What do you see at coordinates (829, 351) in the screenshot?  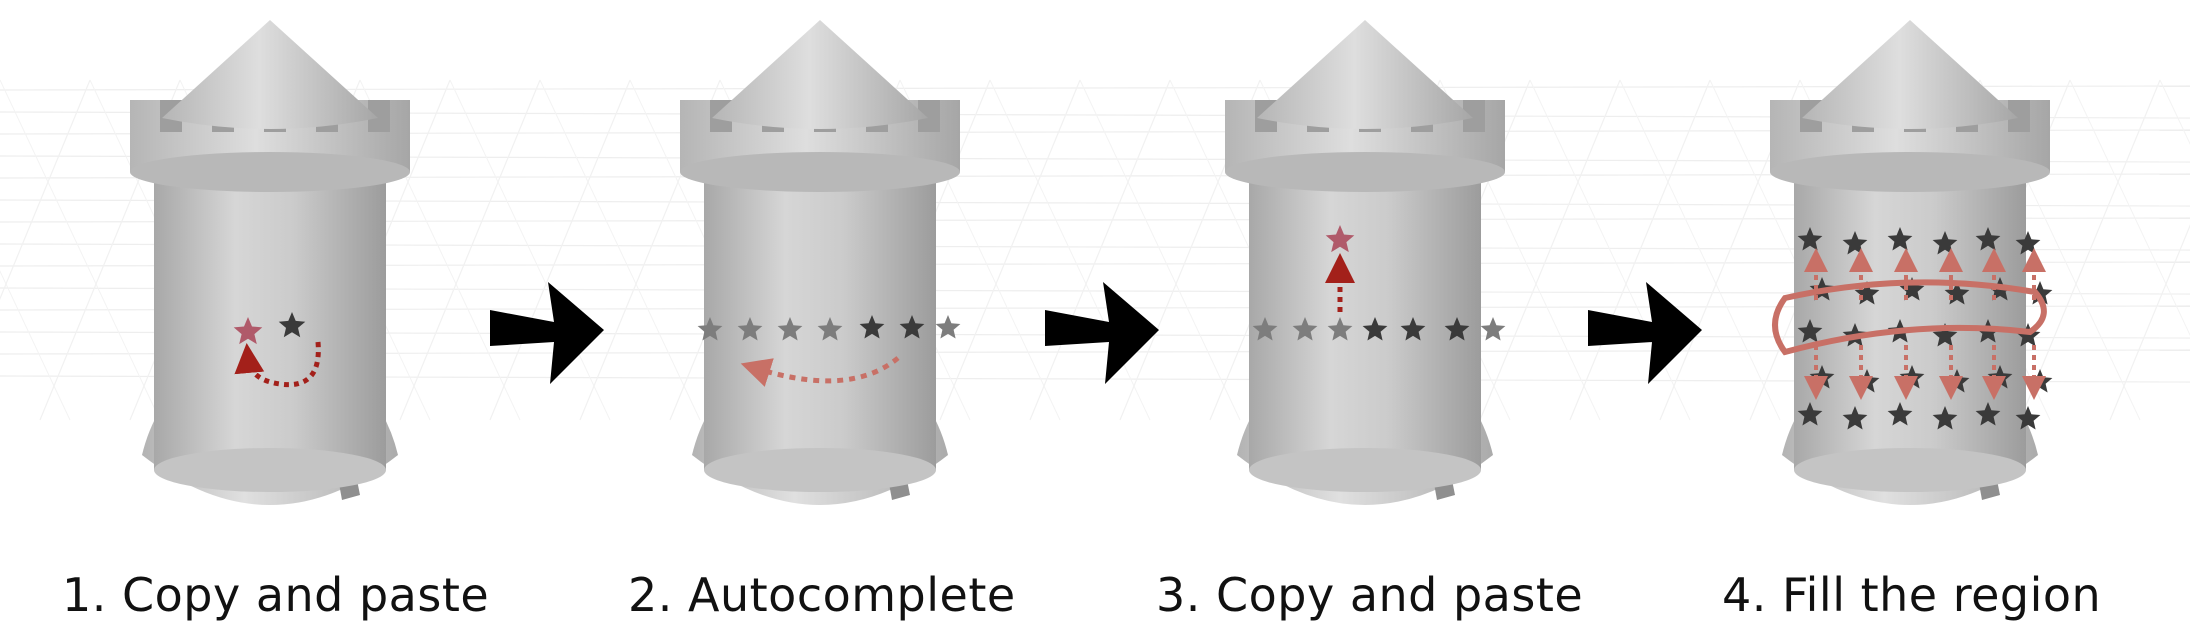 I see `step-2-stars` at bounding box center [829, 351].